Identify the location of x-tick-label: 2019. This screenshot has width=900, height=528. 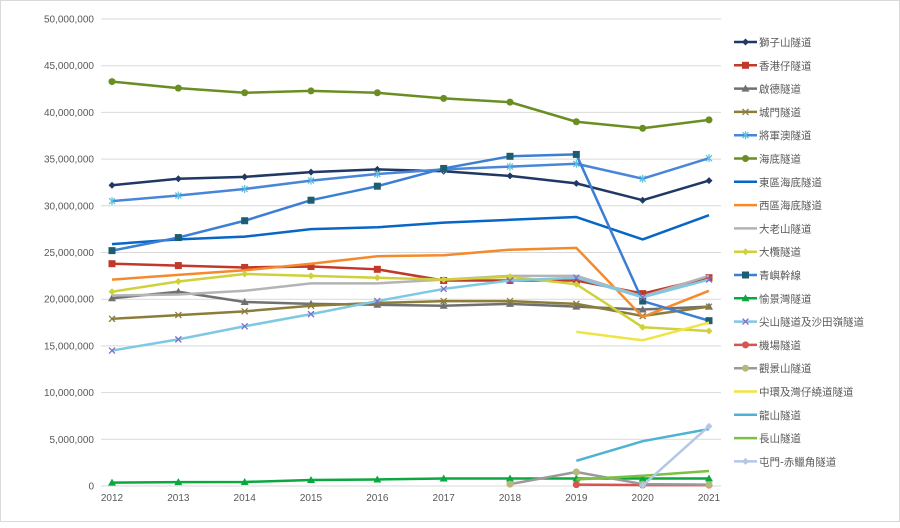
(576, 498).